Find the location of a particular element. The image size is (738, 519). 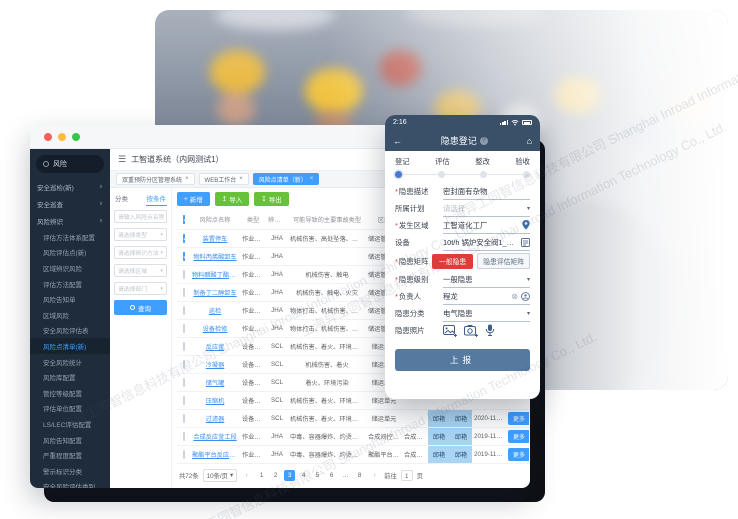

sidebar-item: 管控等级配置 is located at coordinates (70, 393).